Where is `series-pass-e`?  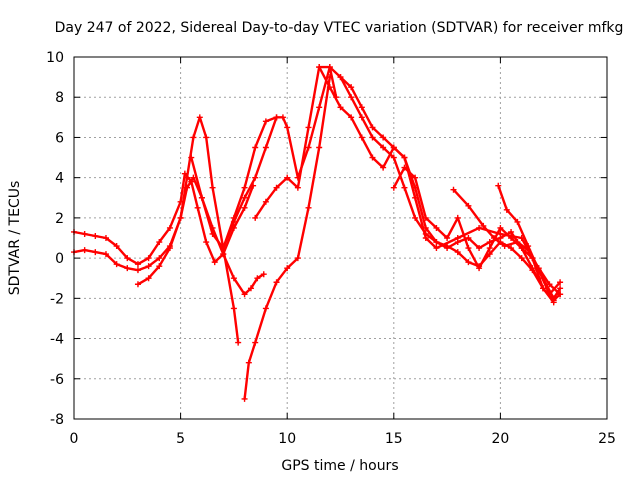
series-pass-e is located at coordinates (280, 158).